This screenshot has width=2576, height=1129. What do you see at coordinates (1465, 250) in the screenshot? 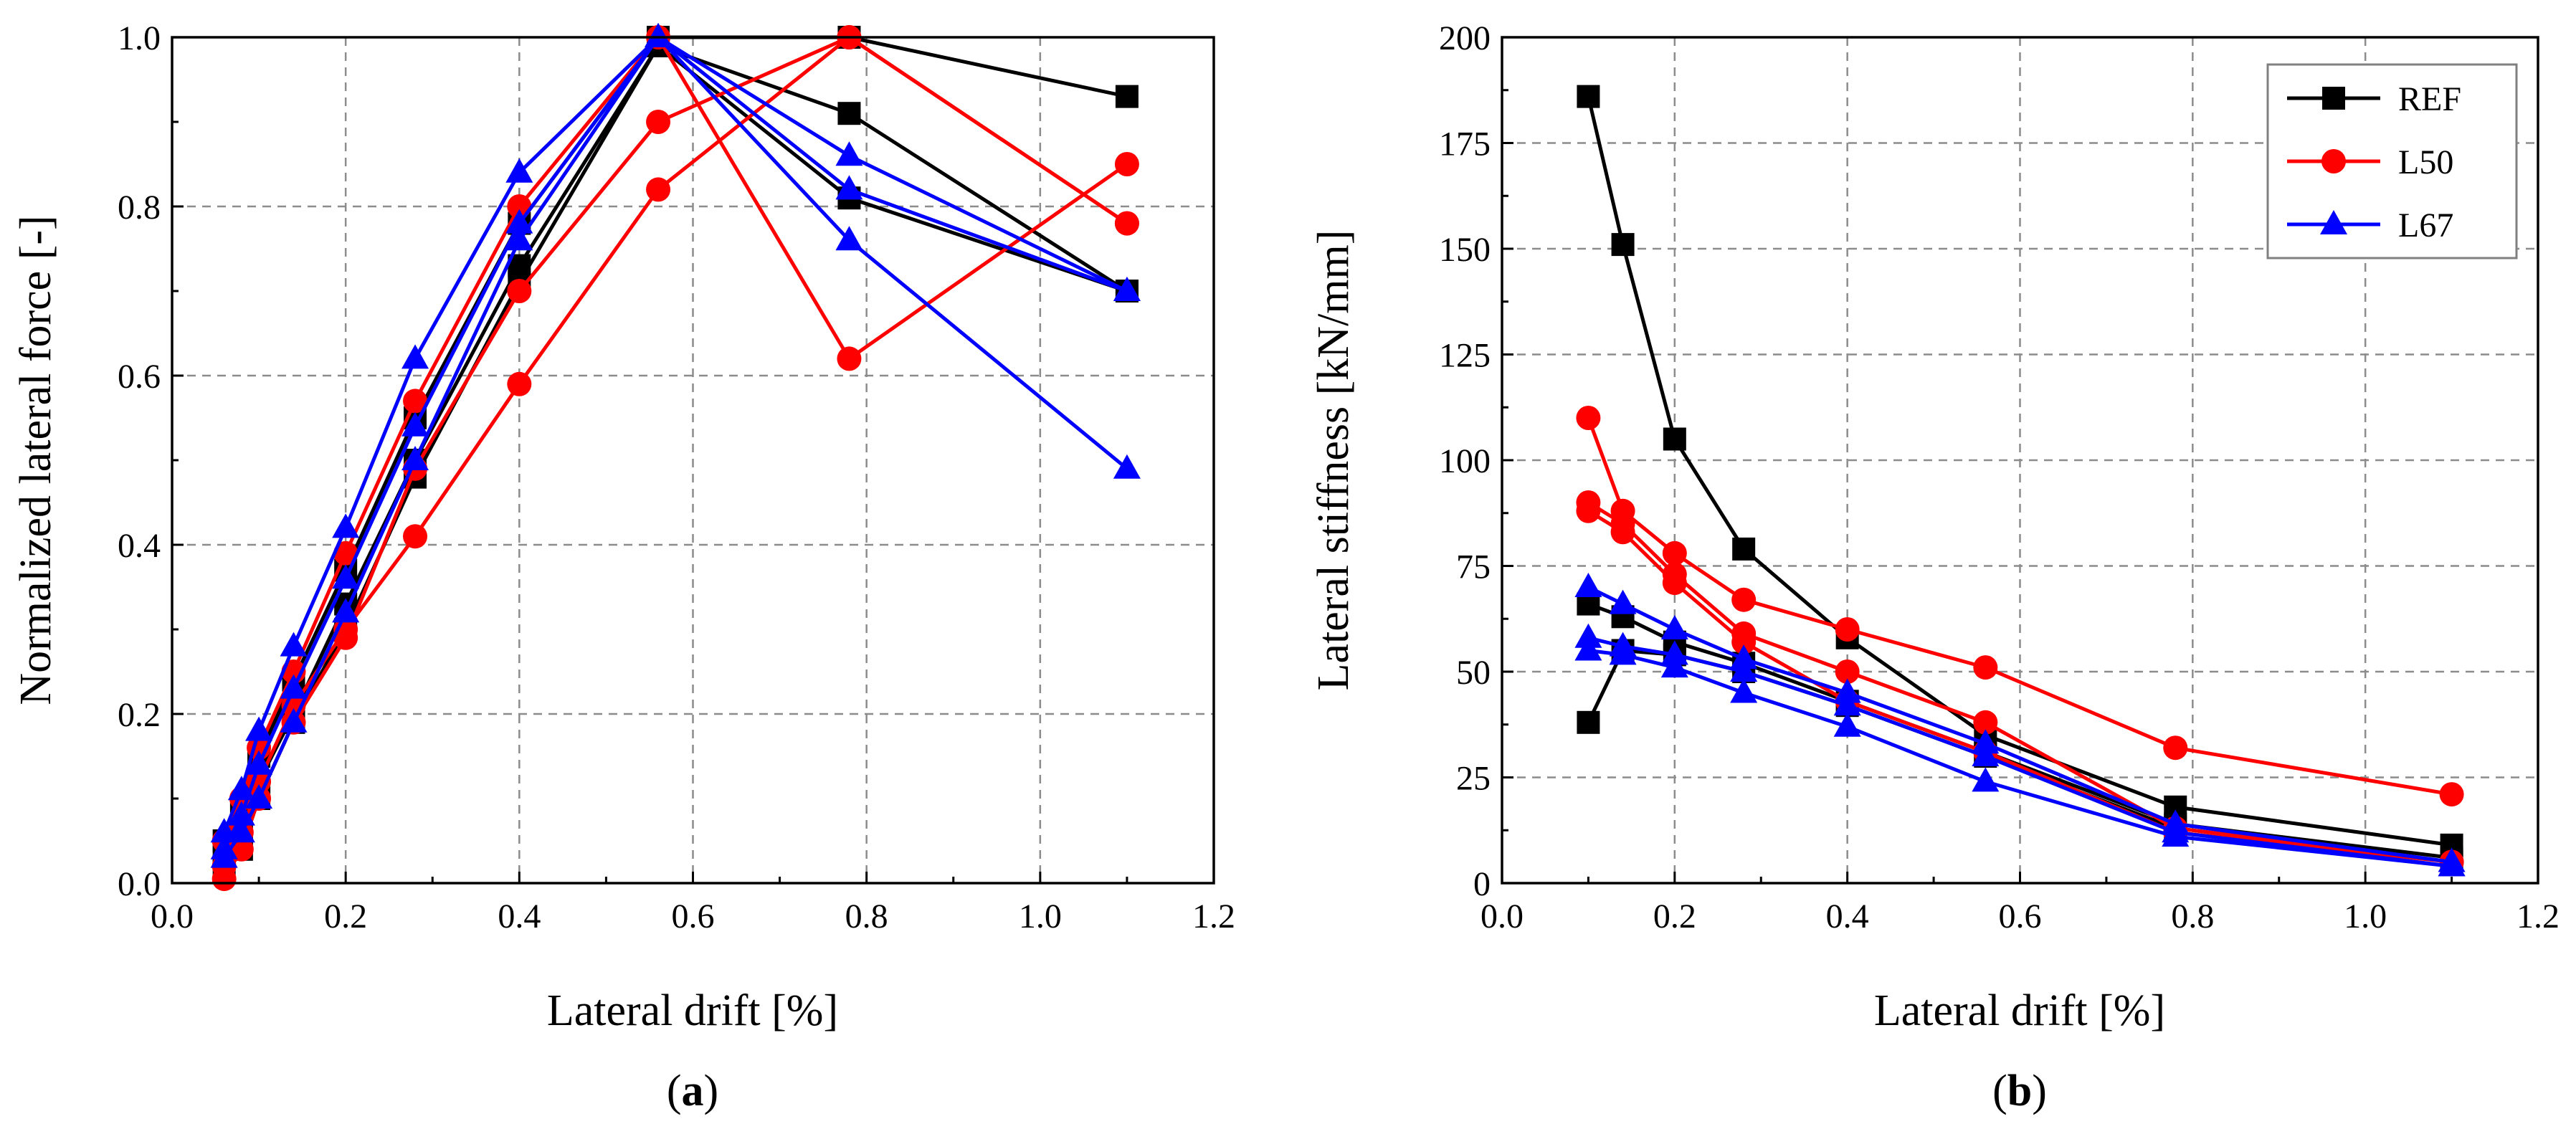
I see `y-tick-label: 150` at bounding box center [1465, 250].